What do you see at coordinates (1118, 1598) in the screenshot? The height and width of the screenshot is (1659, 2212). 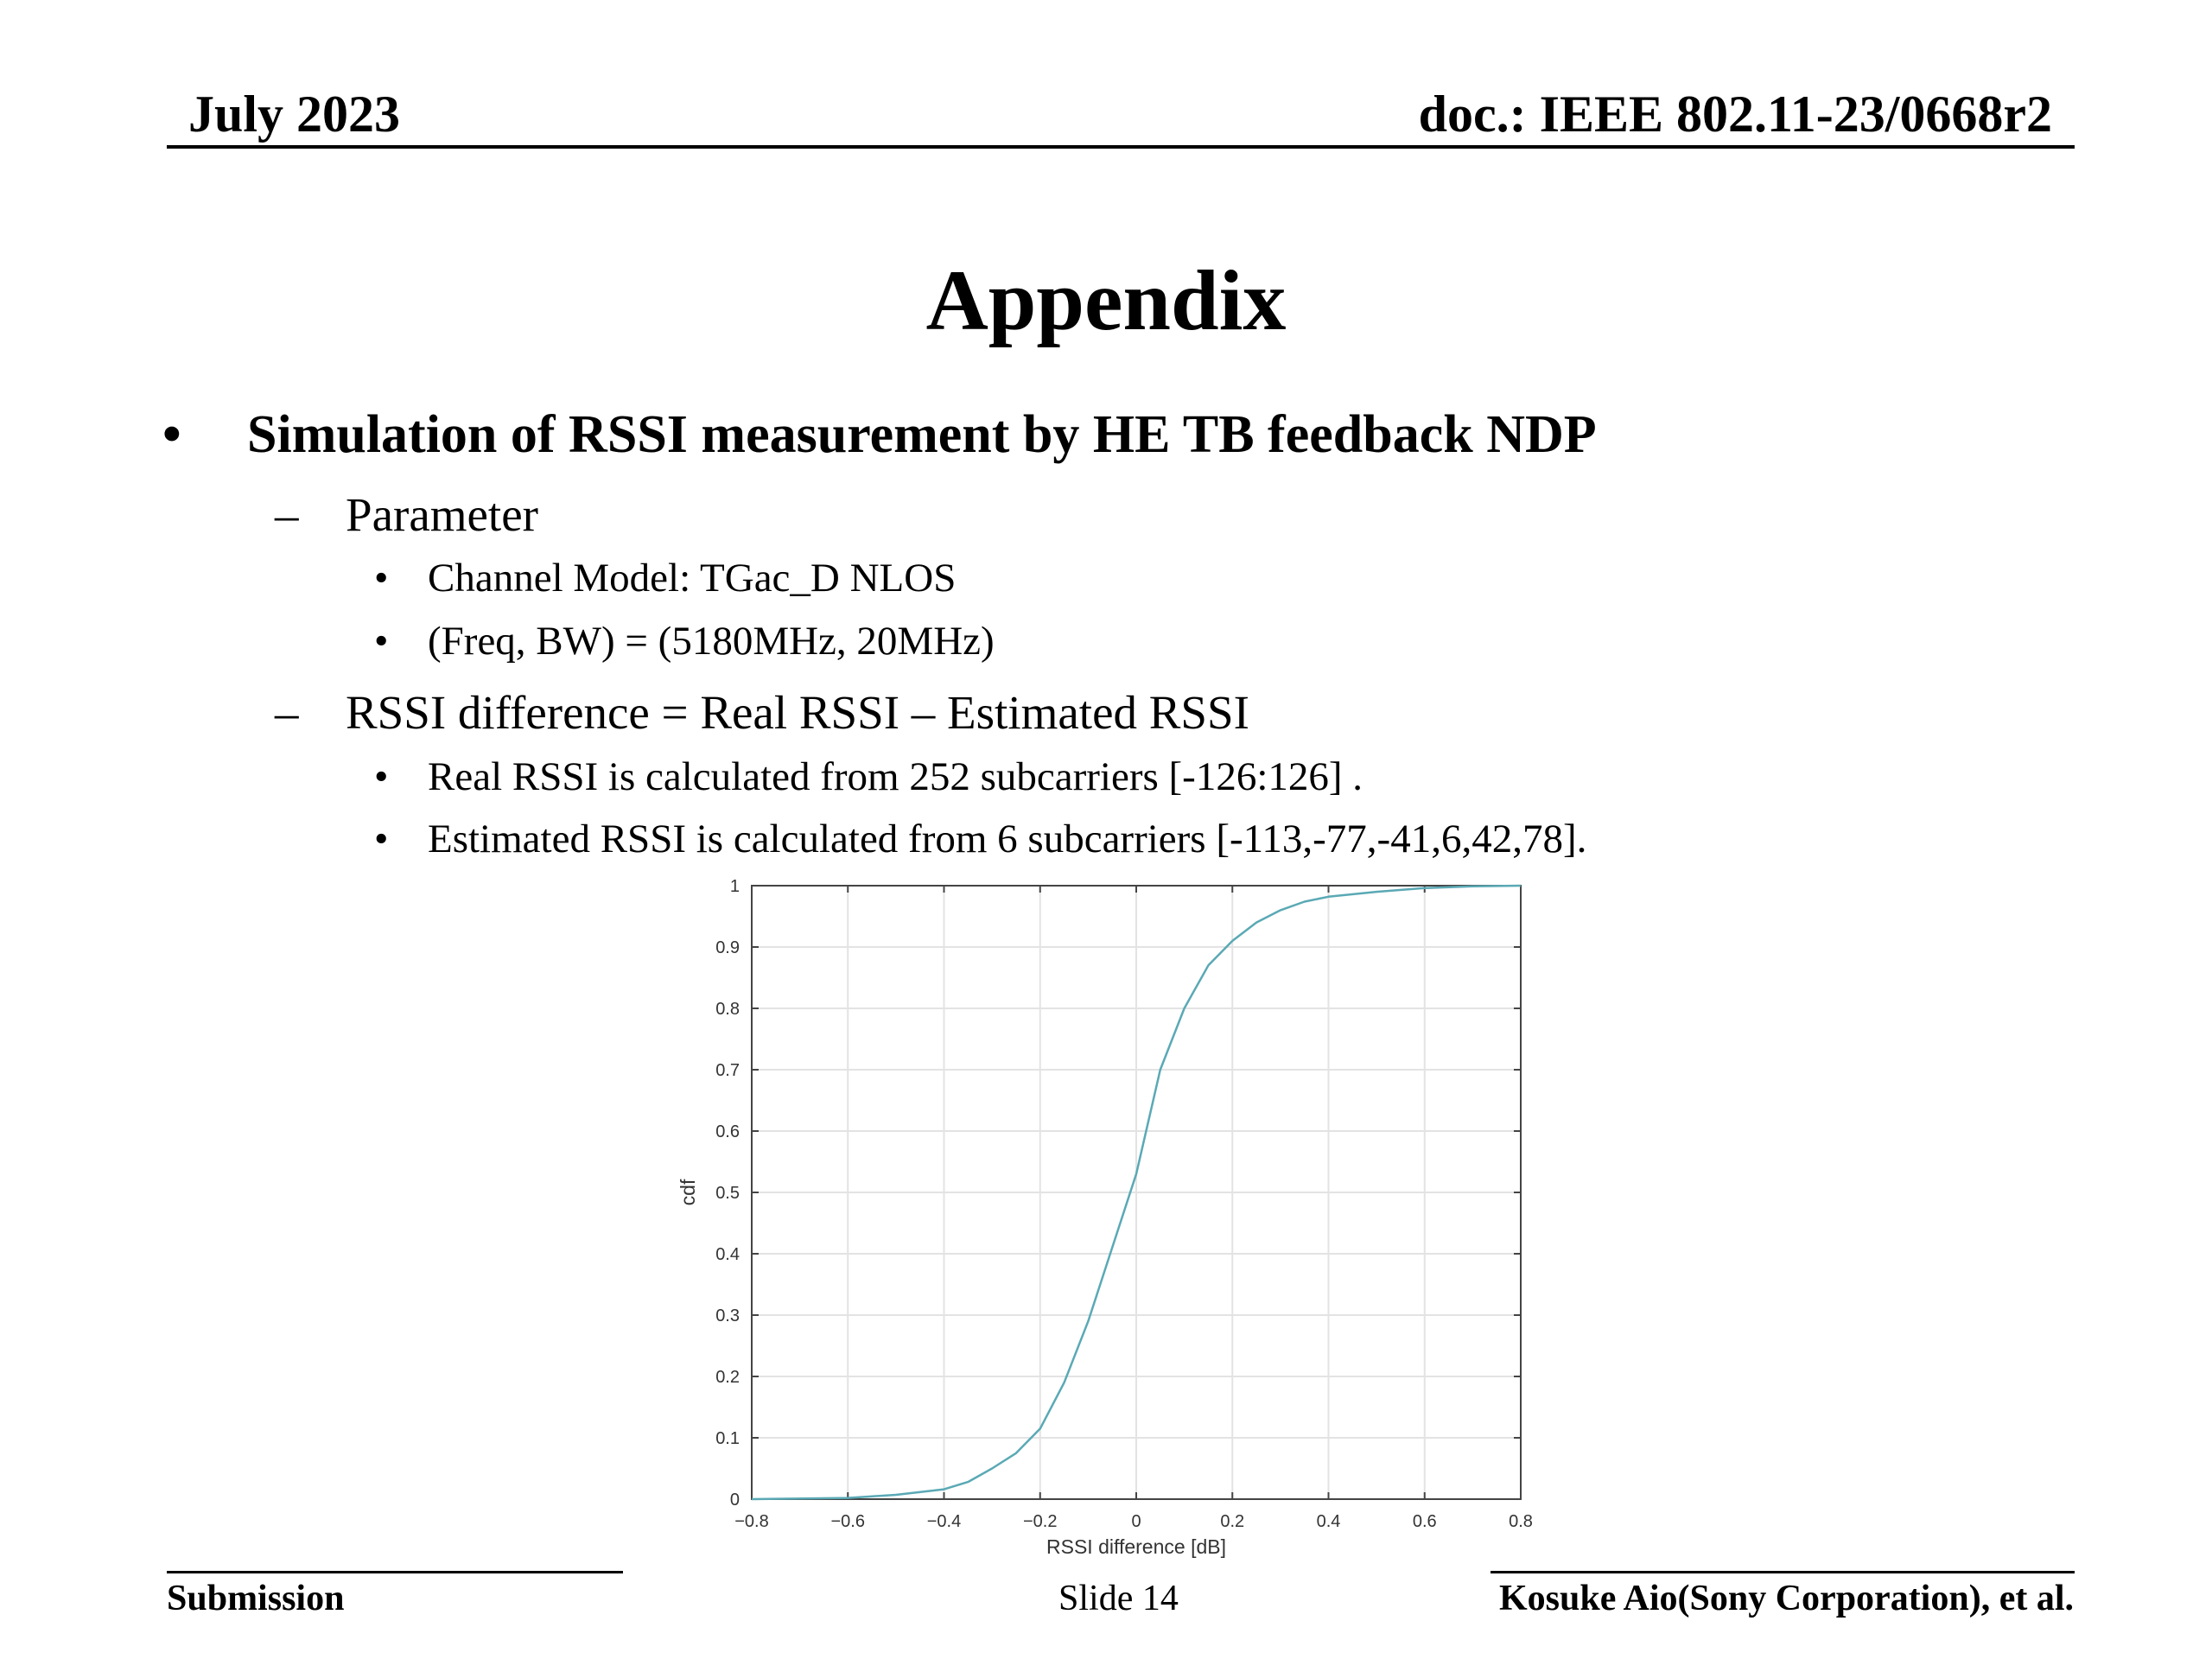 I see `footer-slide-number: Slide 14` at bounding box center [1118, 1598].